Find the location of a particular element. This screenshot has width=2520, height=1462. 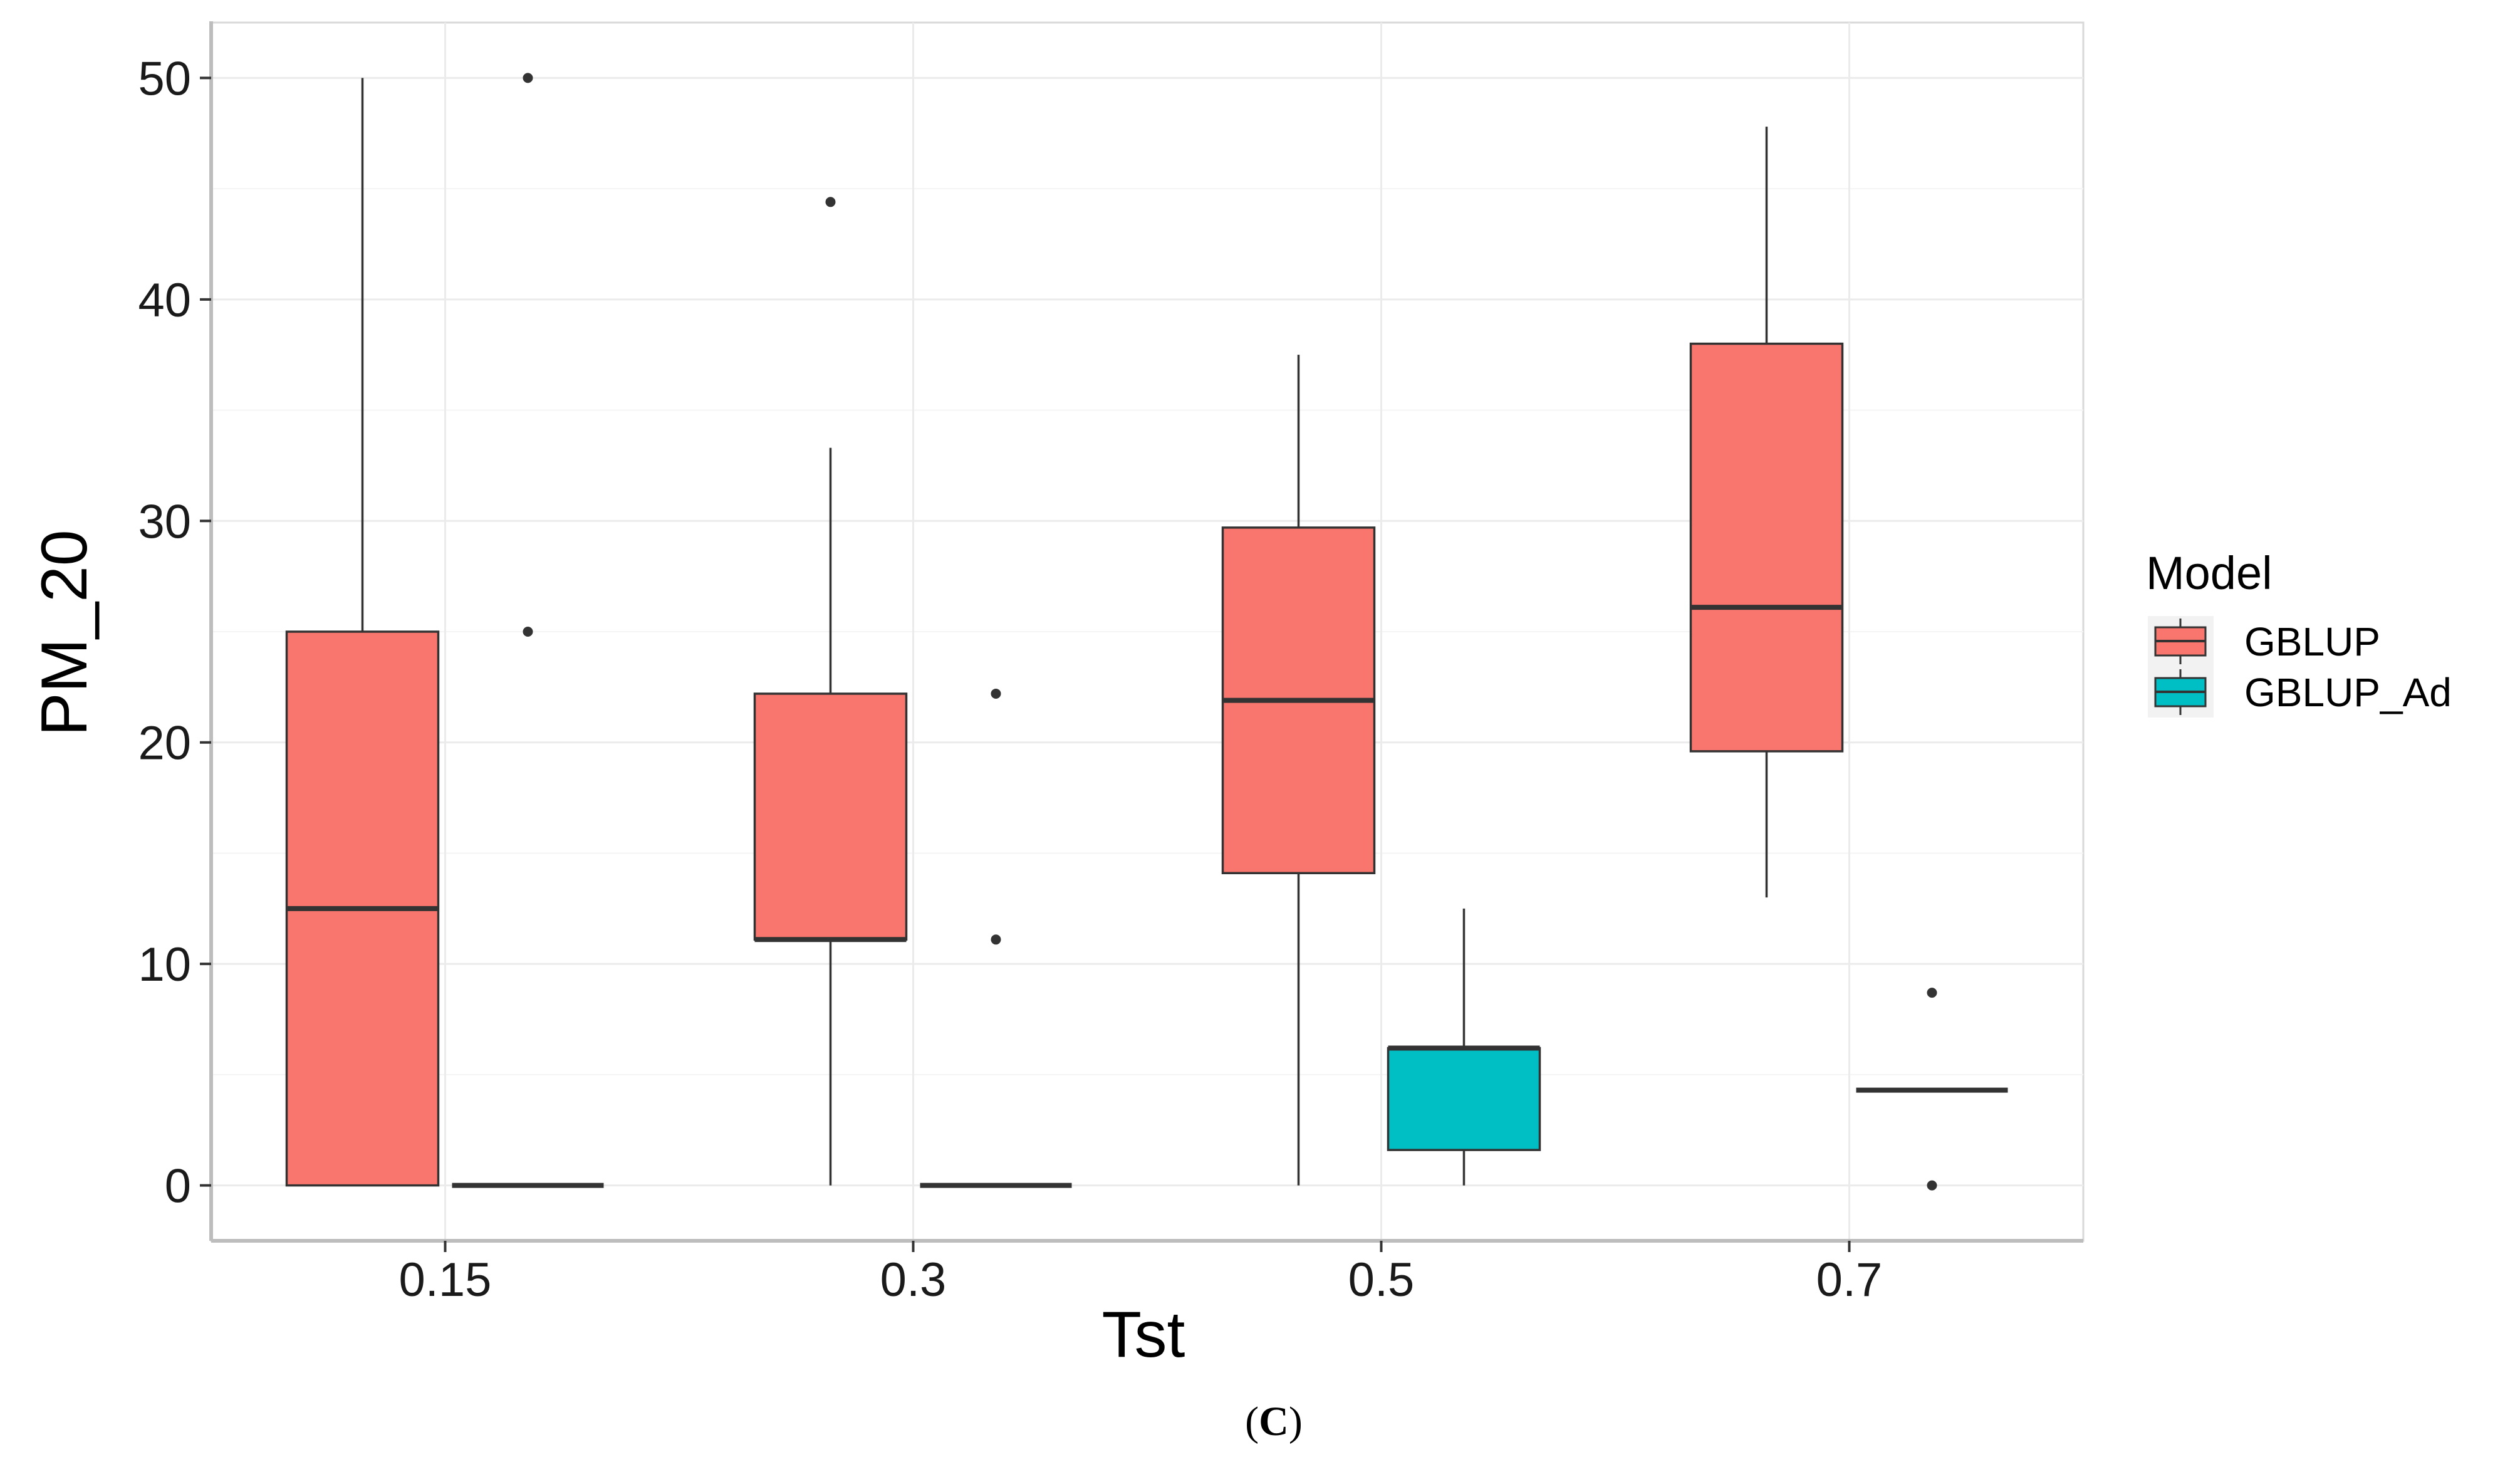

box-gblup-0.3 is located at coordinates (831, 691).